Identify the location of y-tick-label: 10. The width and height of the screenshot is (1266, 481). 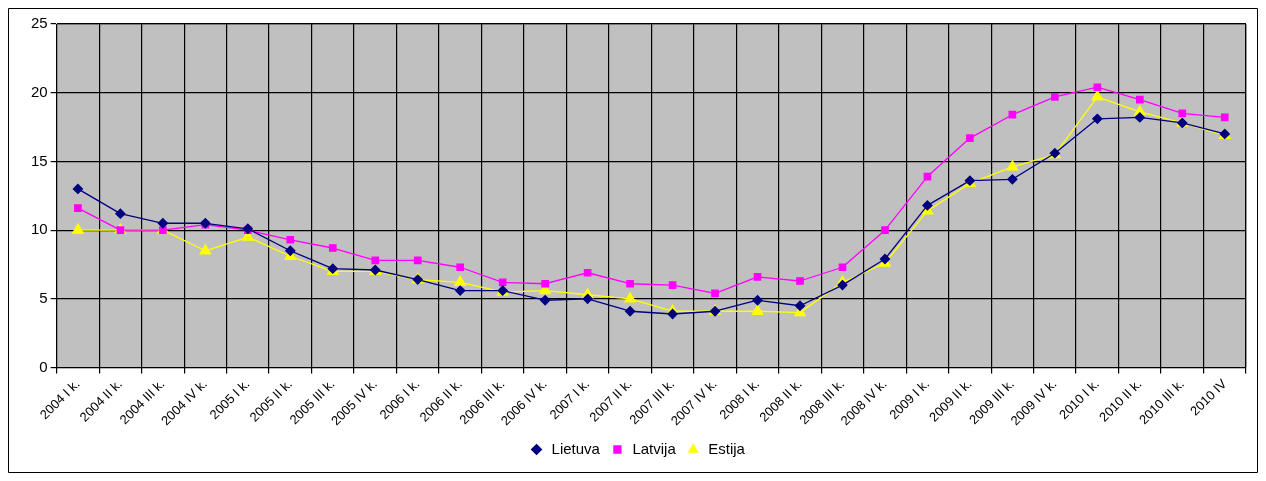
(39, 229).